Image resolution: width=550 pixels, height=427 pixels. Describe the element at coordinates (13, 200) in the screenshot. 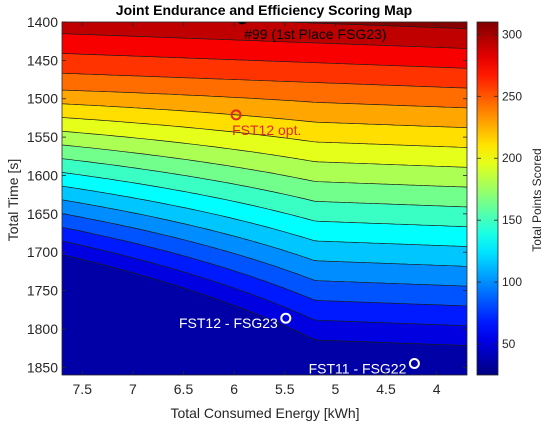

I see `y-axis-label: Total Time [s]` at that location.